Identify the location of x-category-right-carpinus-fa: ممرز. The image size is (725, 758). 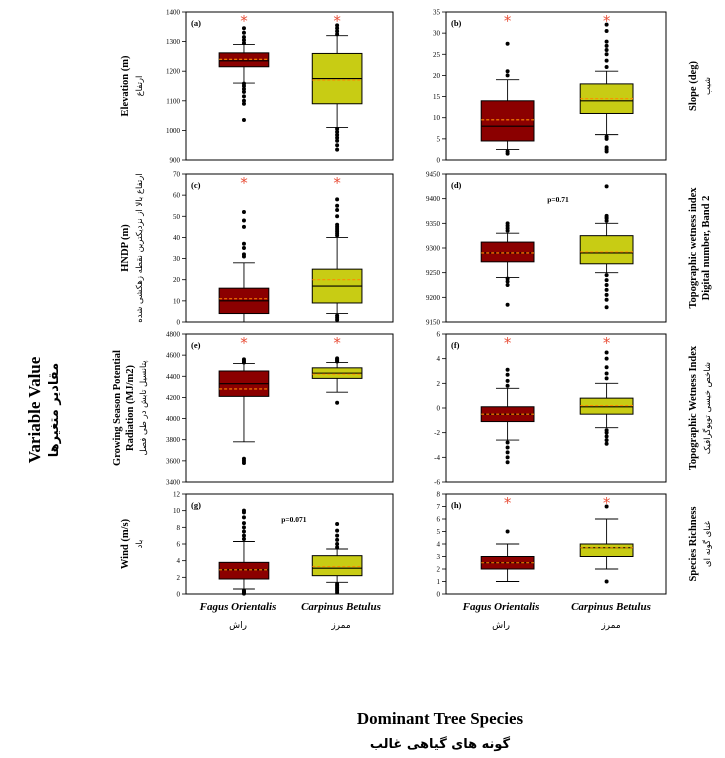
(610, 626).